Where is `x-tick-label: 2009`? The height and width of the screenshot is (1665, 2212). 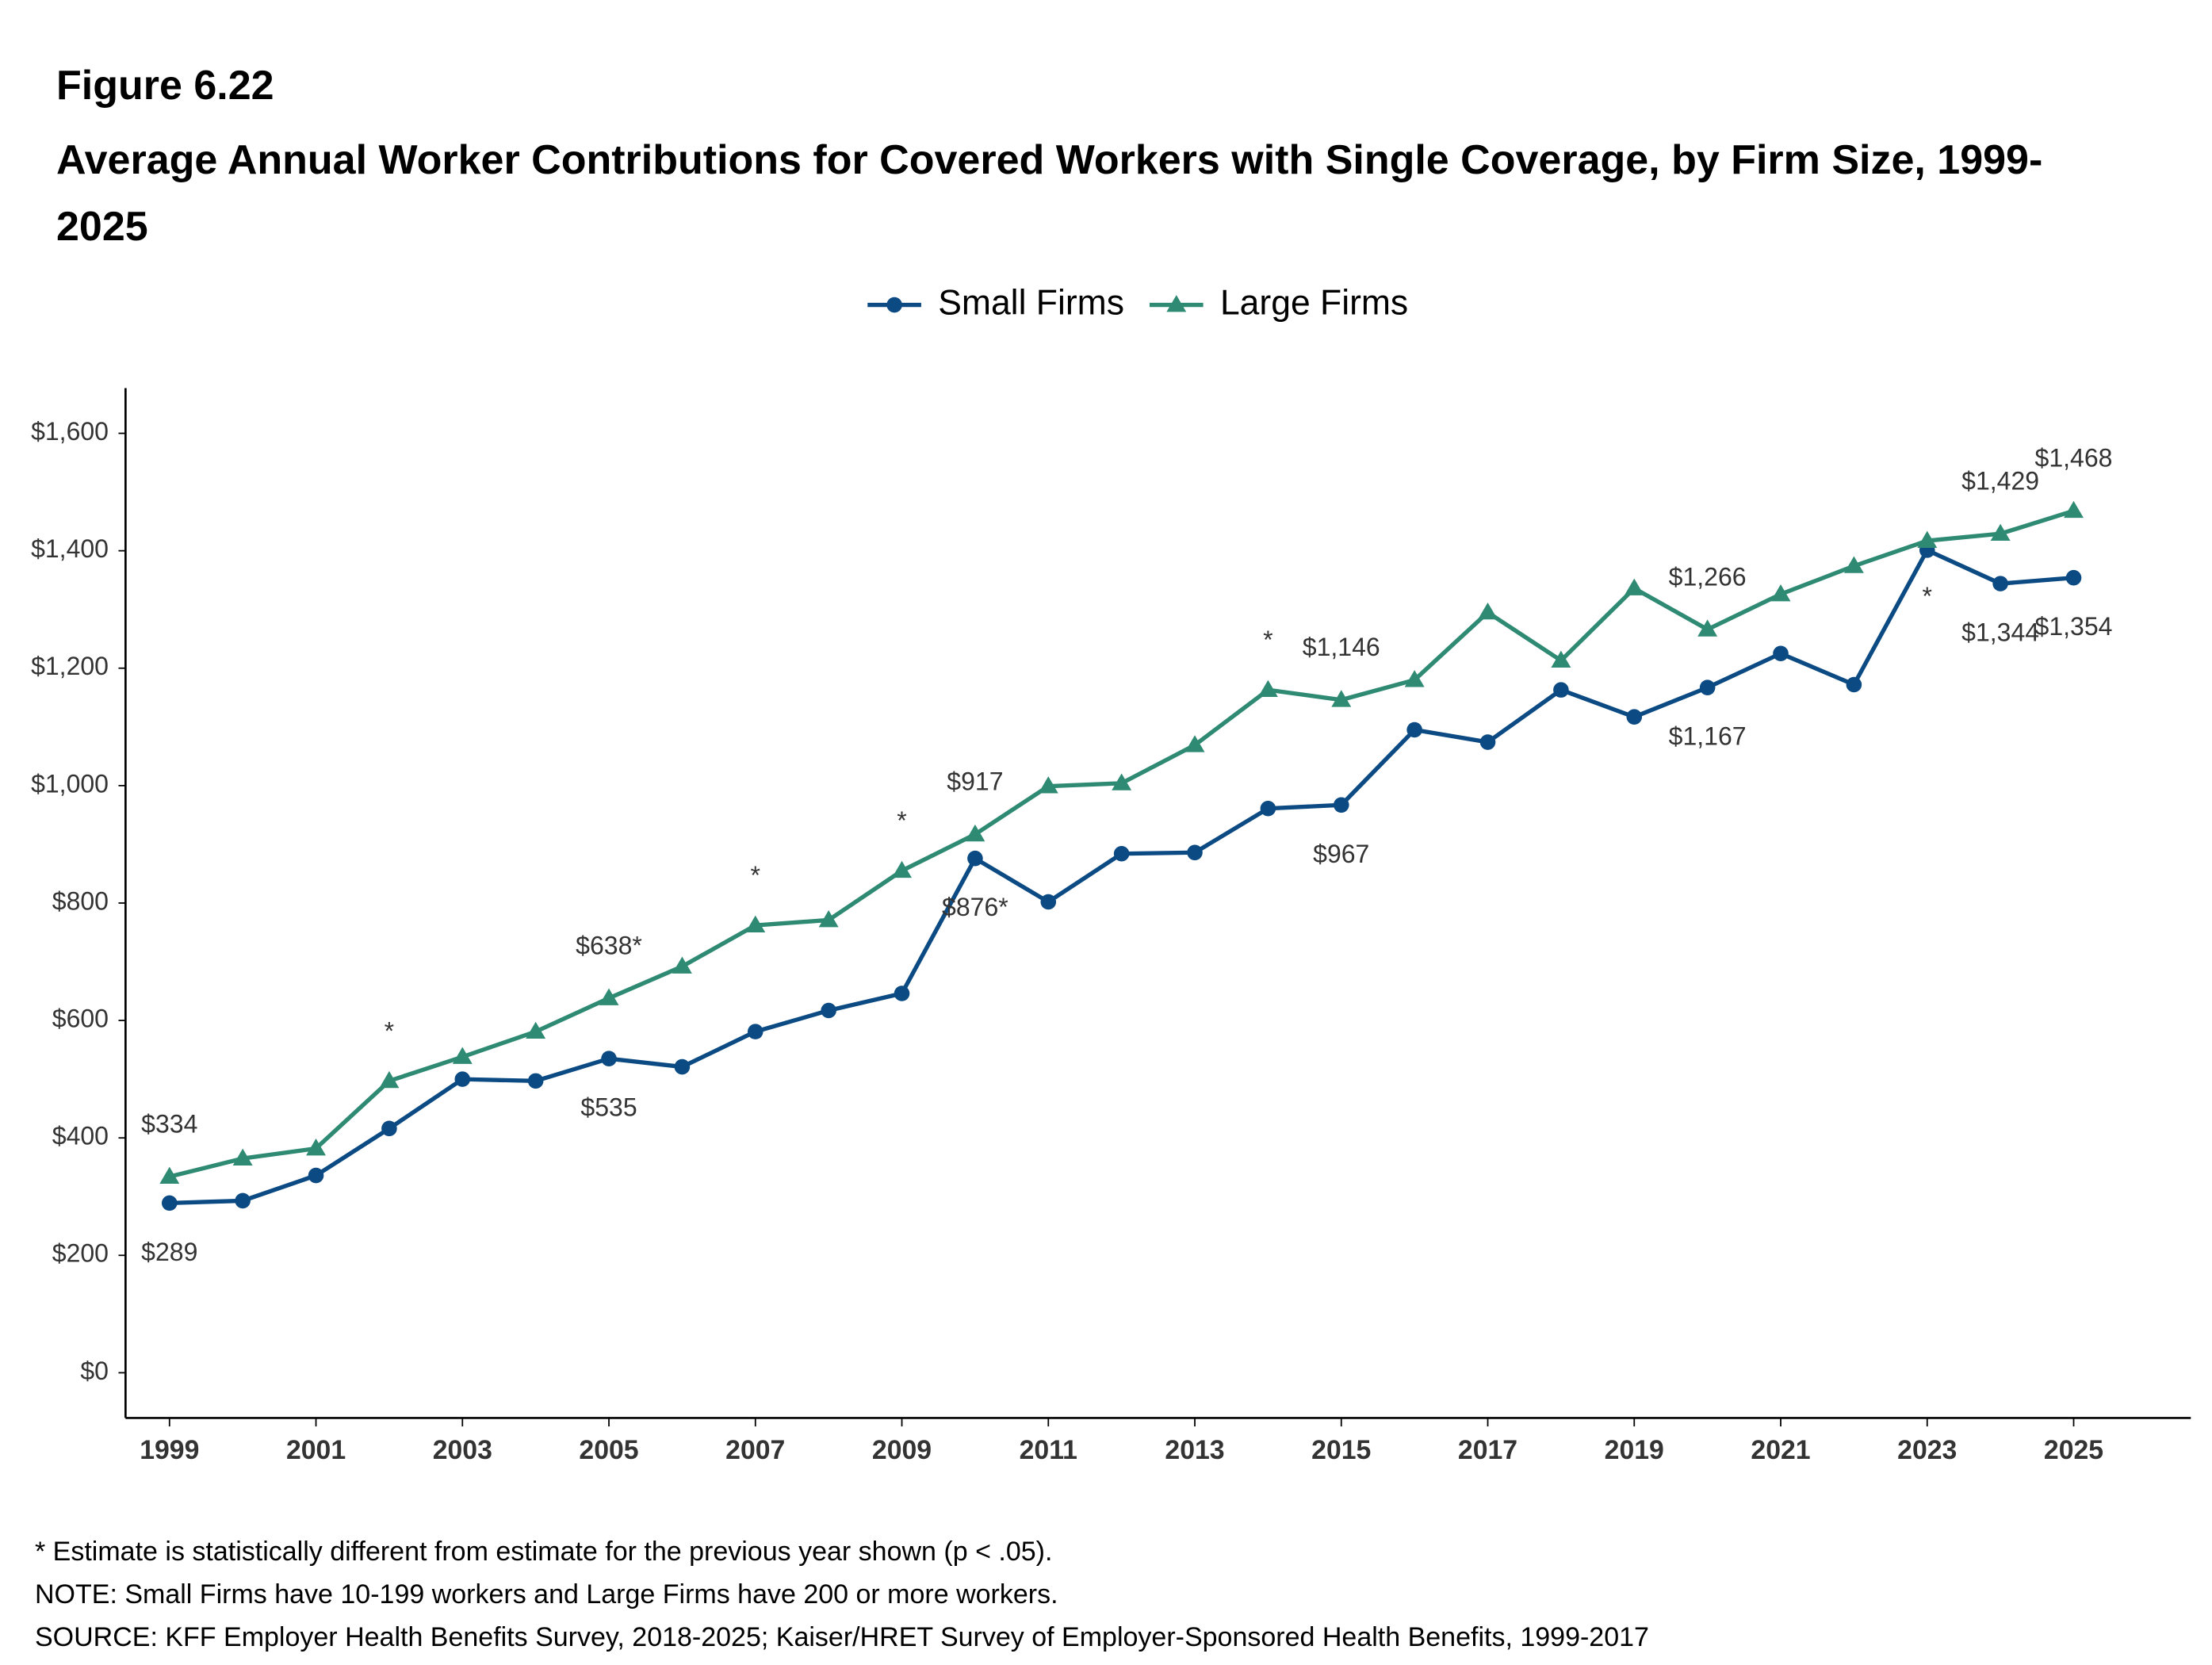
x-tick-label: 2009 is located at coordinates (902, 1450).